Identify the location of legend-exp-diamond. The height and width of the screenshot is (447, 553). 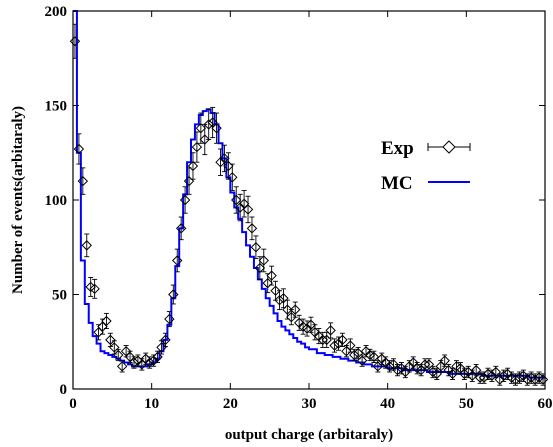
(449, 147).